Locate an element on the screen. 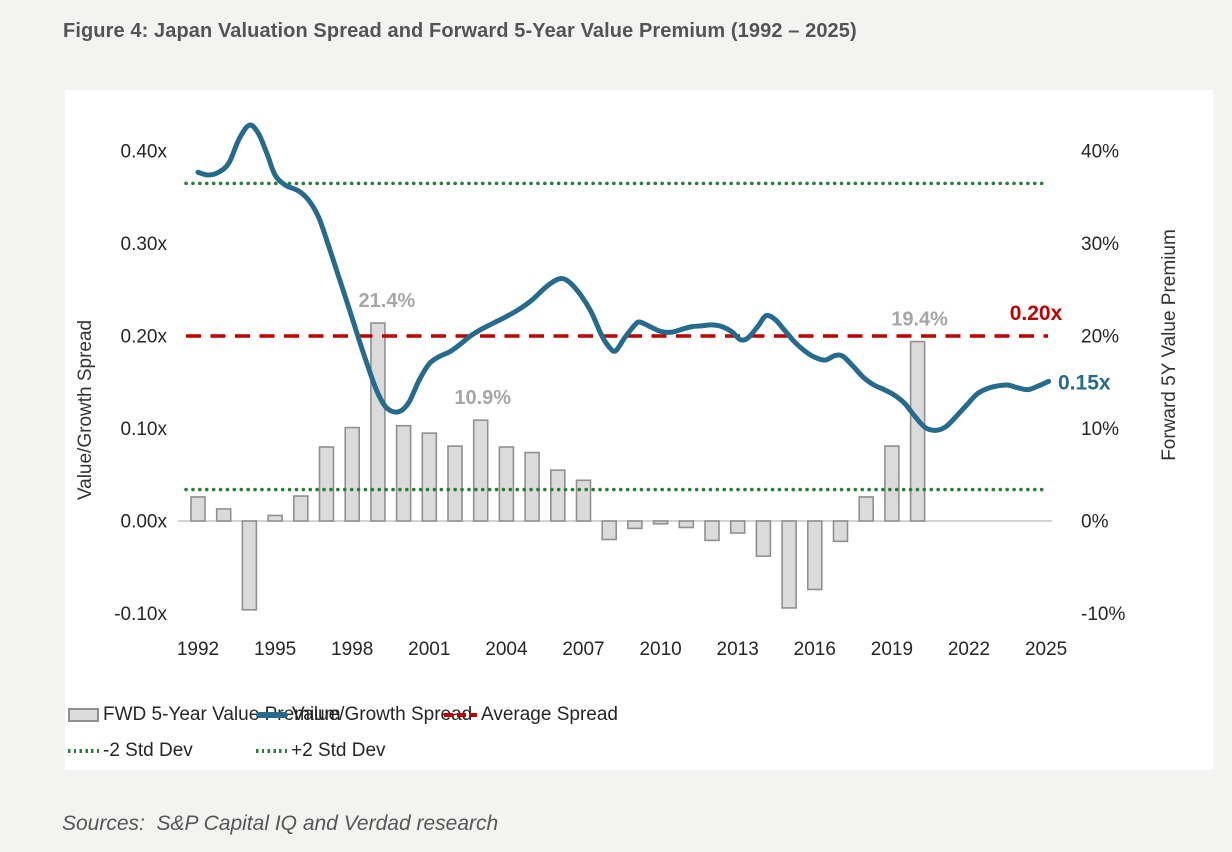  legend-item-fwd-premium: FWD 5-Year Value Premium is located at coordinates (204, 714).